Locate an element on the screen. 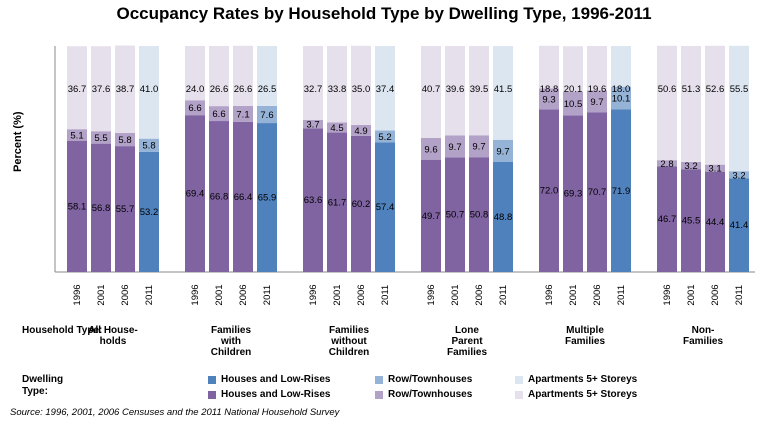 The width and height of the screenshot is (768, 423). data-label-row: 5.8 is located at coordinates (124, 140).